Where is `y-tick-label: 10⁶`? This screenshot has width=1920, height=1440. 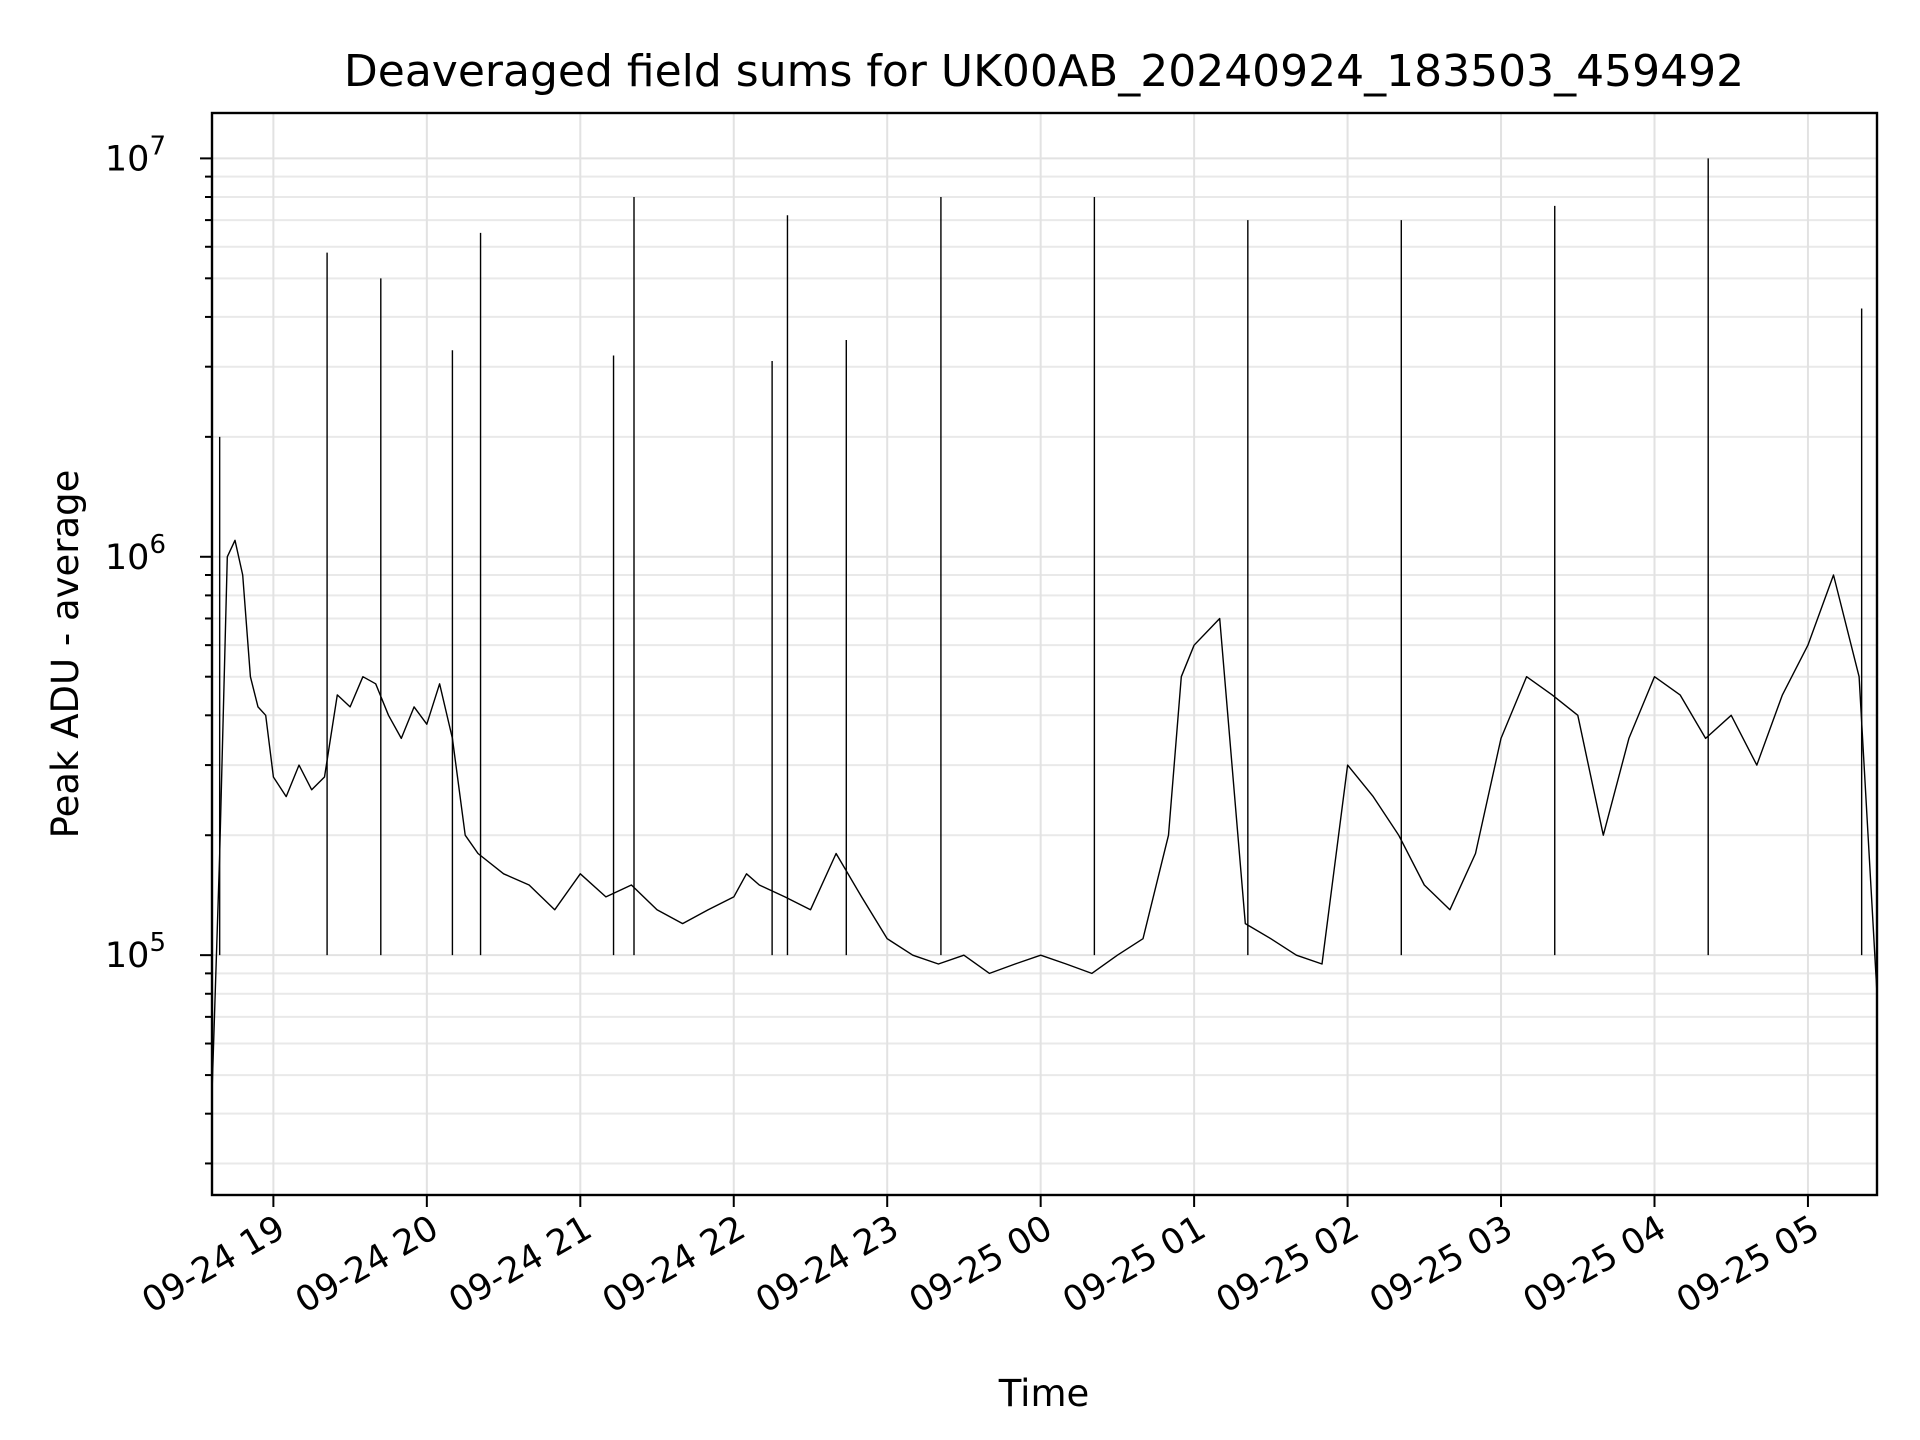 y-tick-label: 10⁶ is located at coordinates (135, 554).